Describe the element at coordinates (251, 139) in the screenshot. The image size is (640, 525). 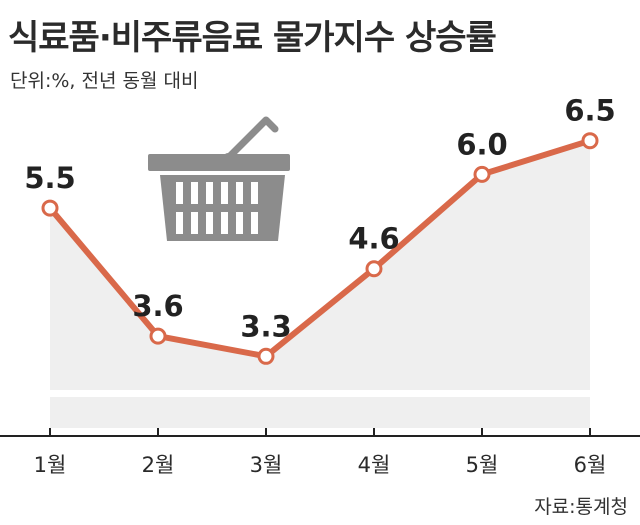
I see `basket-handle` at that location.